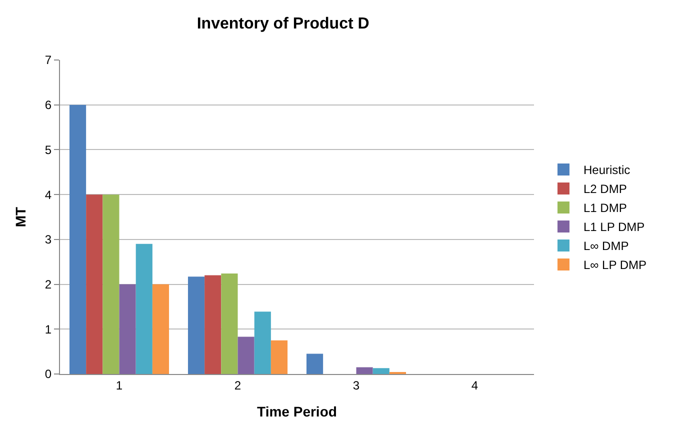  What do you see at coordinates (48, 329) in the screenshot?
I see `y-tick-label: 1` at bounding box center [48, 329].